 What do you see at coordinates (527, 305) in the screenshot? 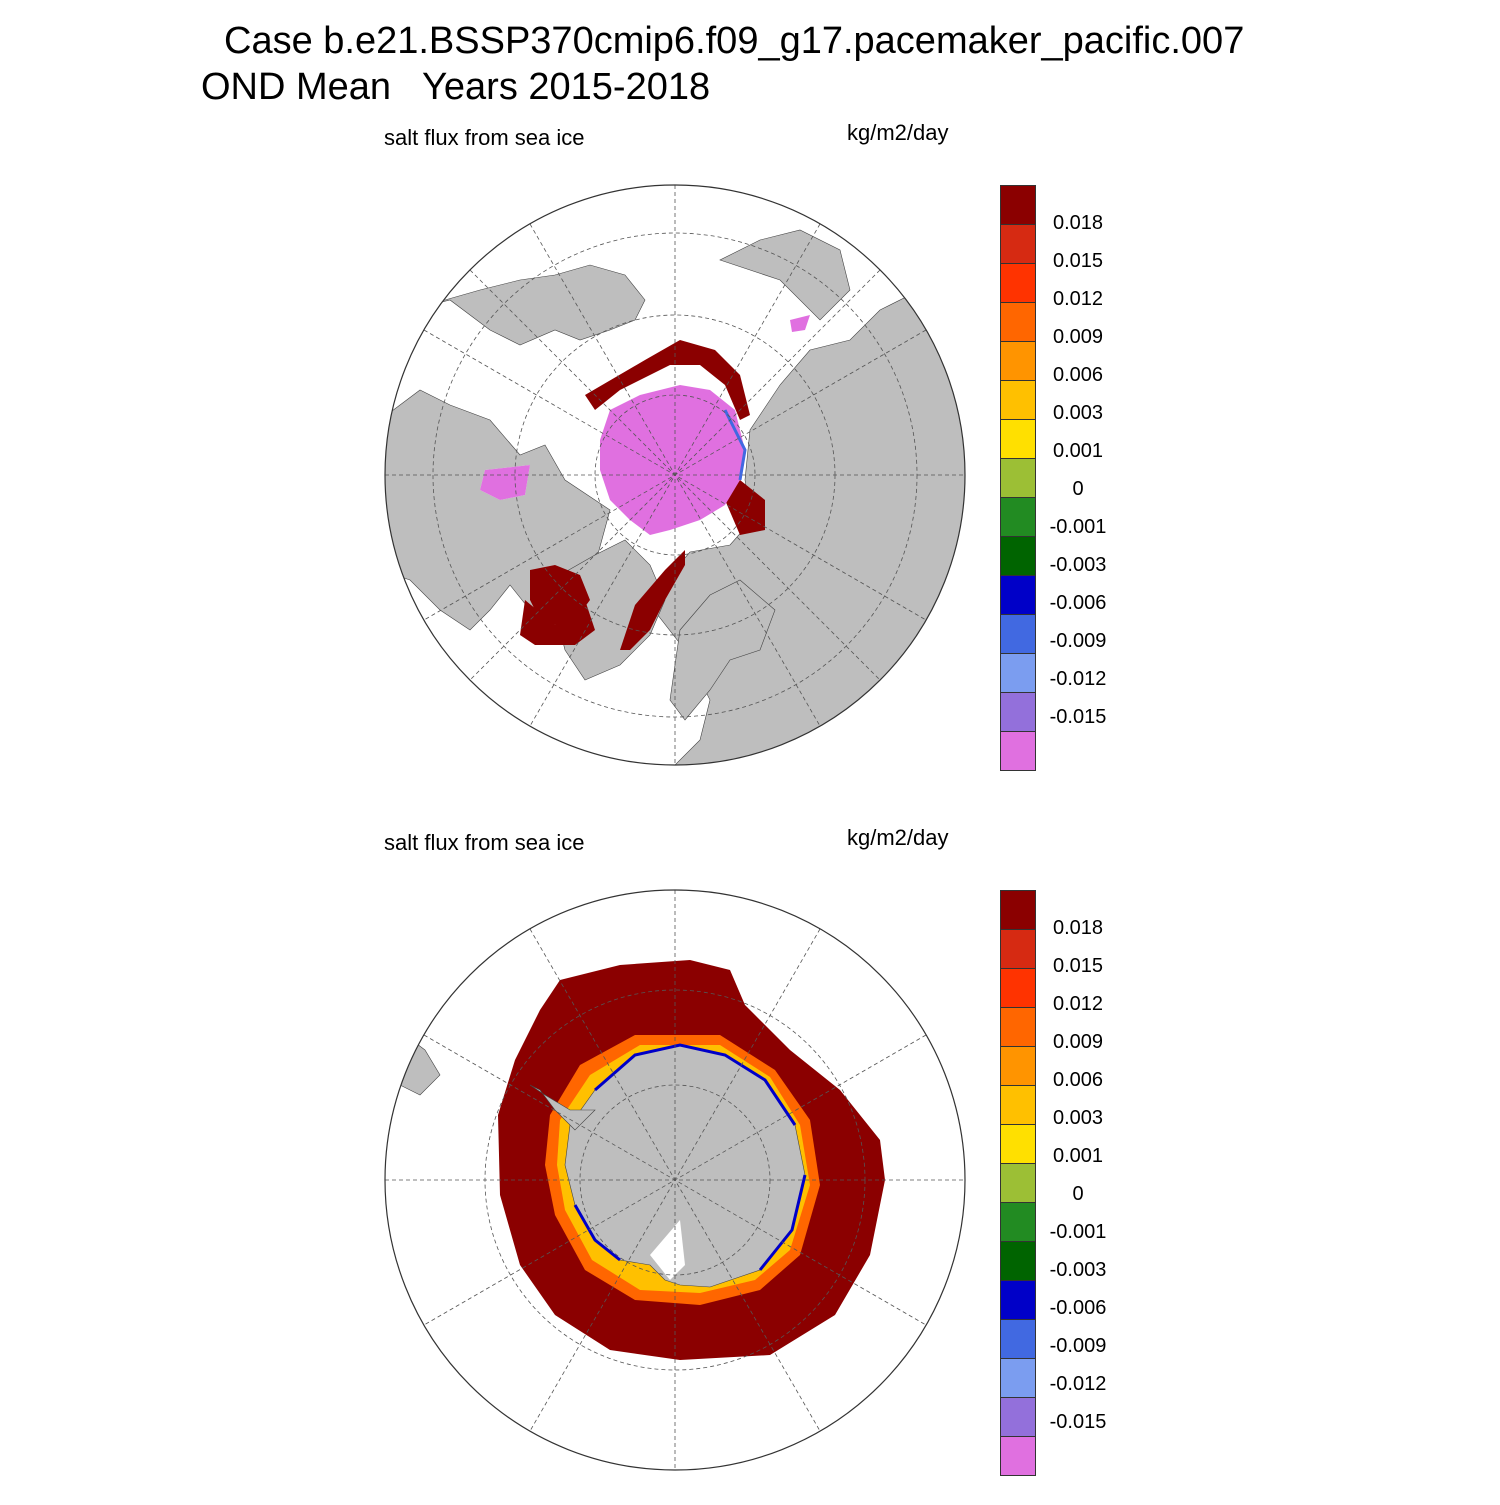
I see `land-alaska` at bounding box center [527, 305].